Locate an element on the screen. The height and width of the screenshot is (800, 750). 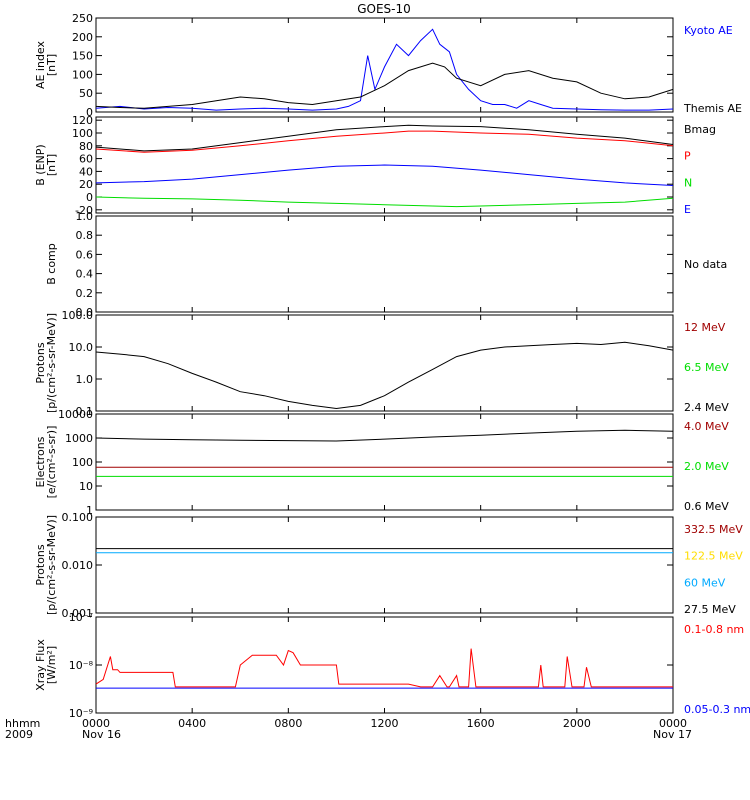
y-tick-label: 0.001 is located at coordinates (78, 613).